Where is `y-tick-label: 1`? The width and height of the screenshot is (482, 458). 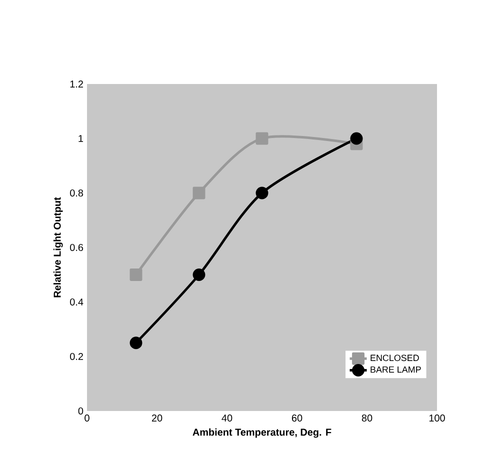
y-tick-label: 1 is located at coordinates (80, 138).